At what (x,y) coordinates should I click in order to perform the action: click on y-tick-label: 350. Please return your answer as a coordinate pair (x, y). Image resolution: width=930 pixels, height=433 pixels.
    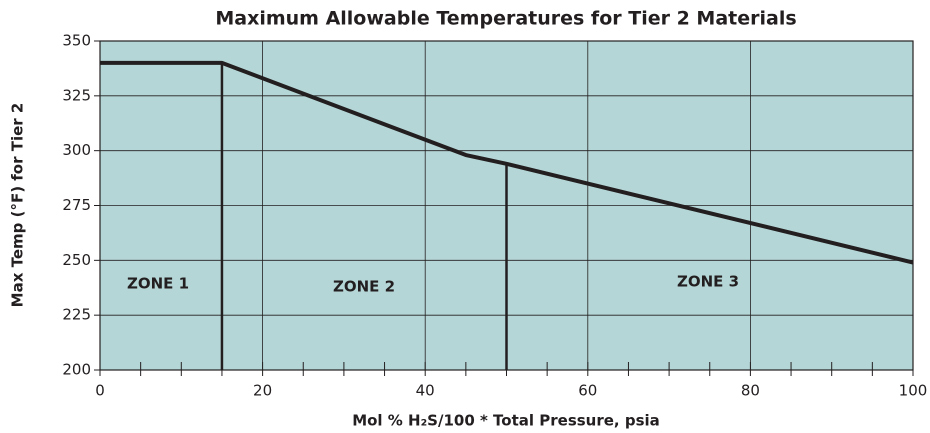
    Looking at the image, I should click on (76, 41).